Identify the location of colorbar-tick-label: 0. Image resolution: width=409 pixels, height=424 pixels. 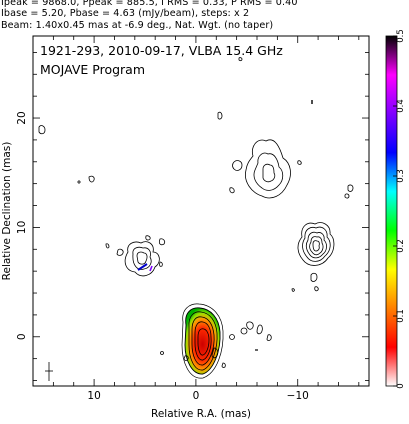
(401, 385).